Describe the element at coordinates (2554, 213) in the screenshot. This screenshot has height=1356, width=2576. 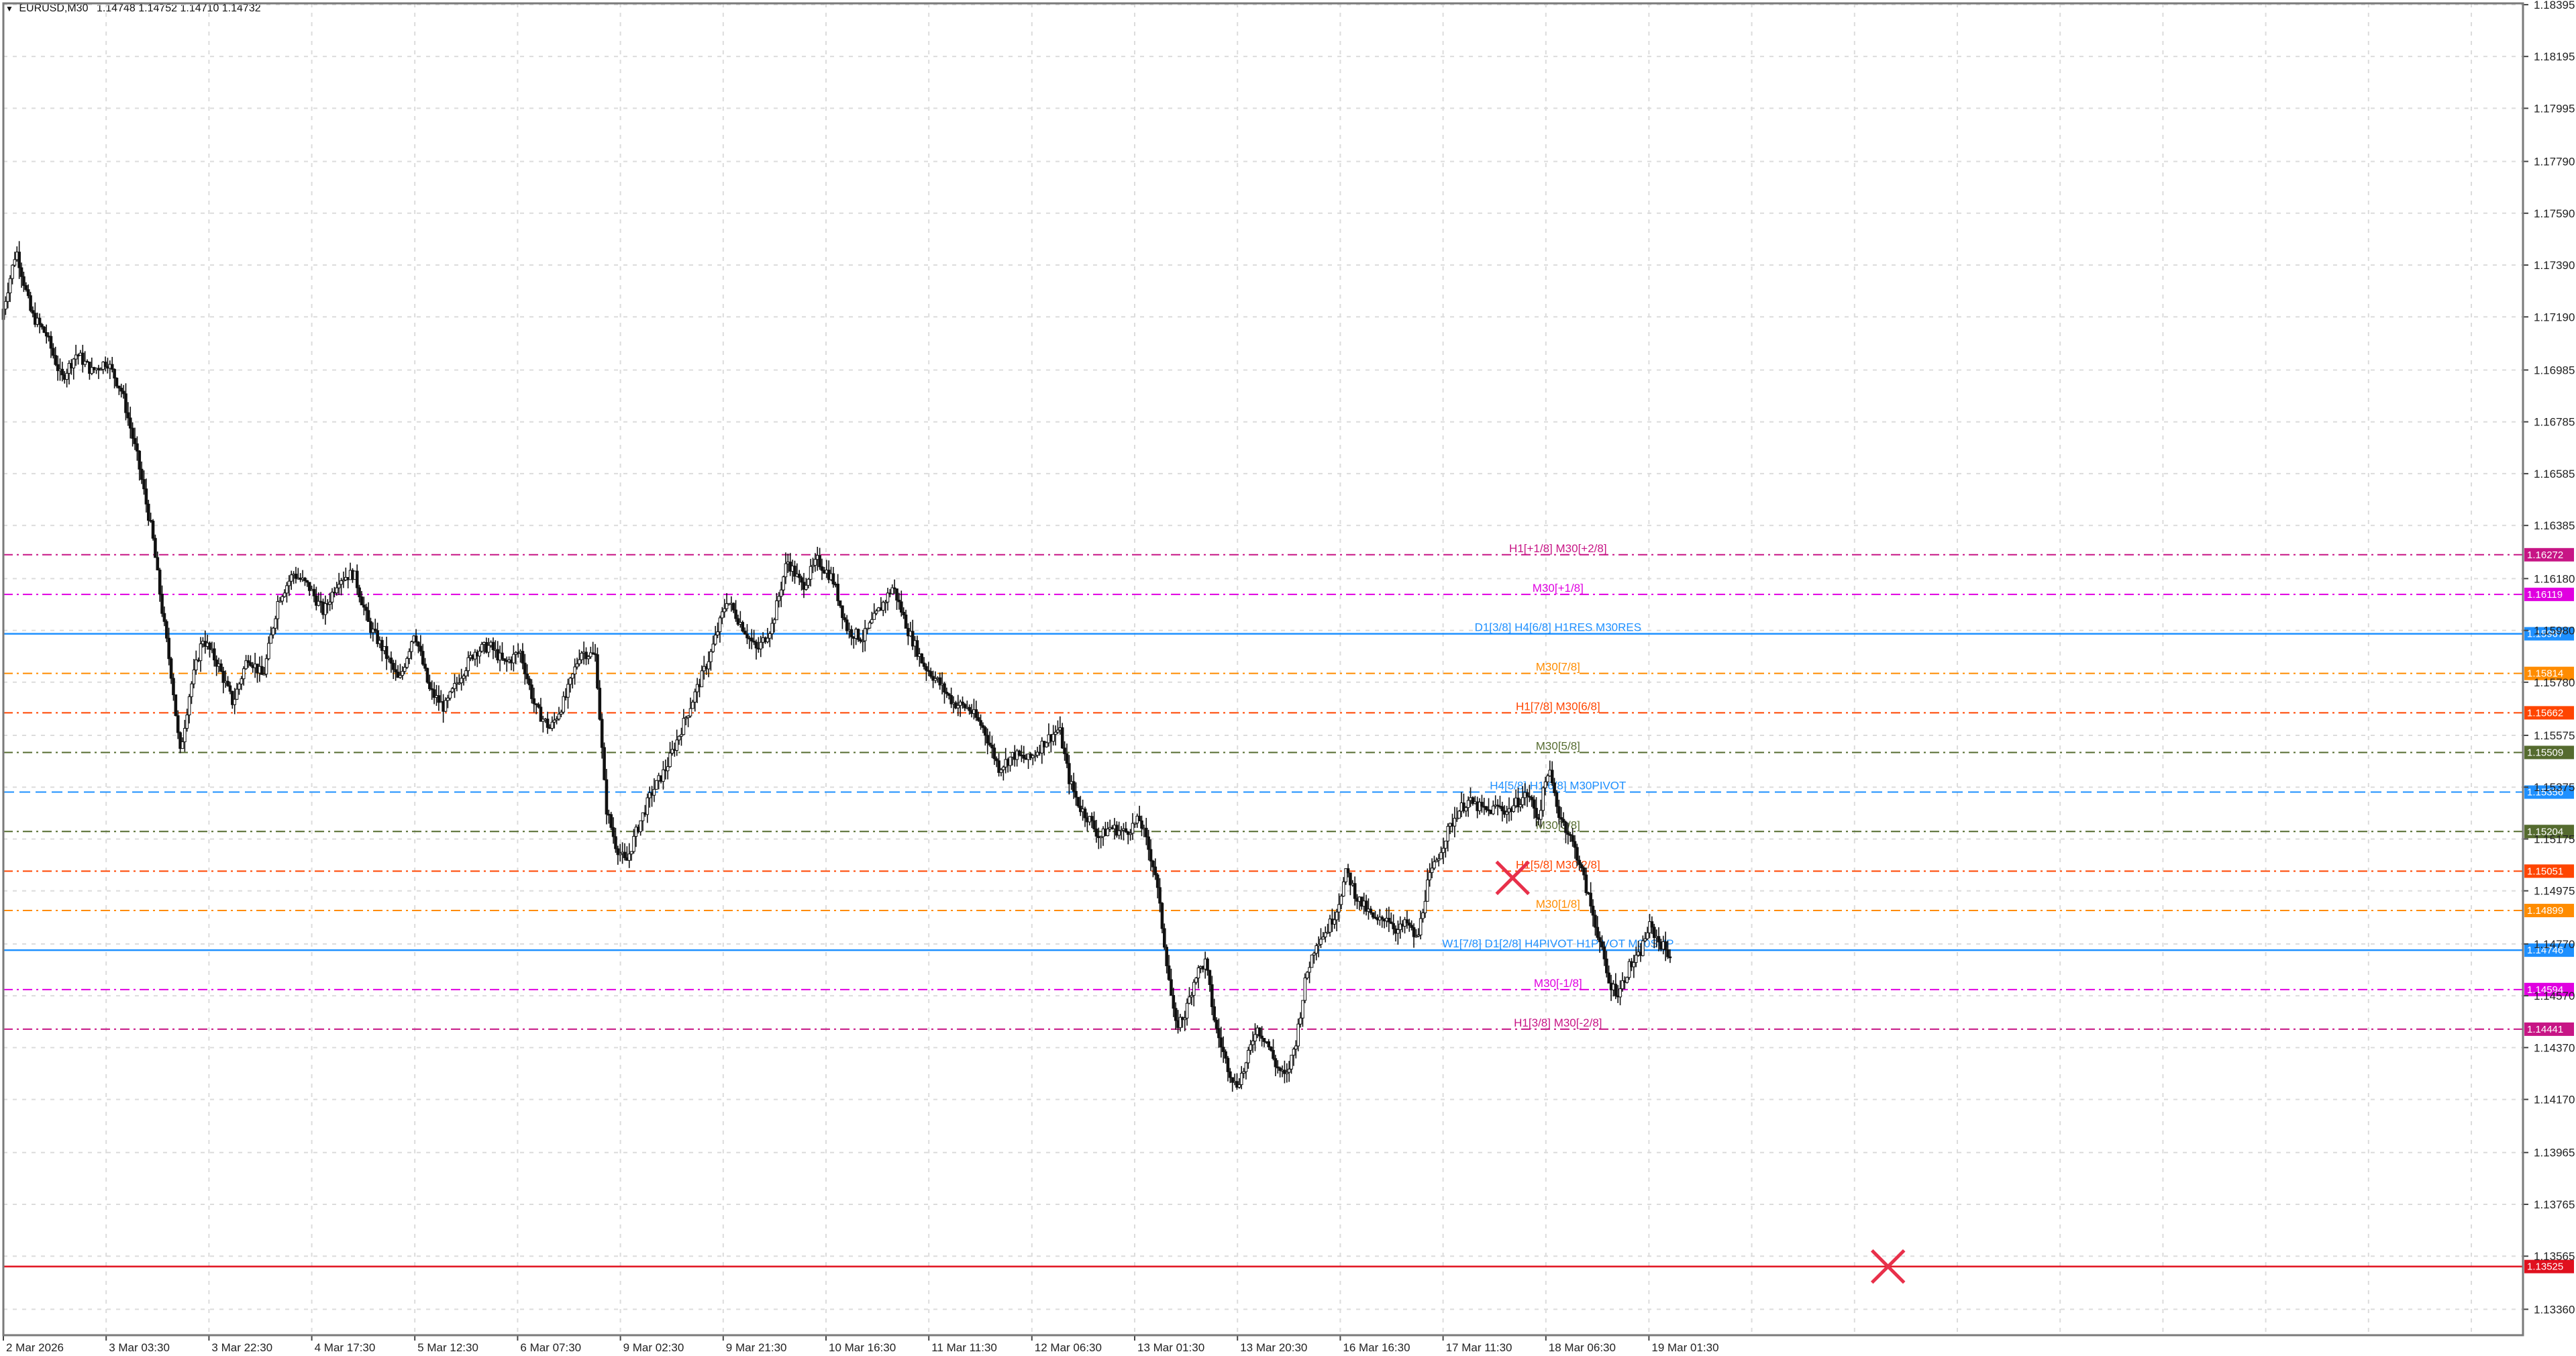
I see `y-tick-label: 1.17590` at that location.